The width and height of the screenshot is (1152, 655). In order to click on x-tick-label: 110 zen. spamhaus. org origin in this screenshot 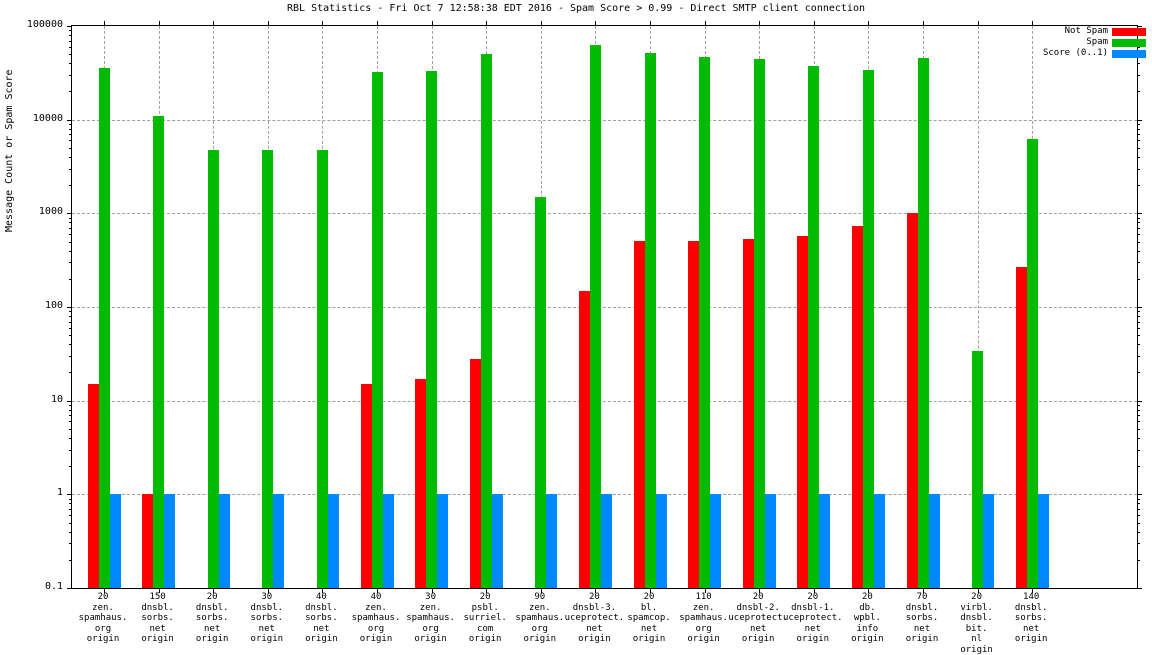, I will do `click(703, 618)`.